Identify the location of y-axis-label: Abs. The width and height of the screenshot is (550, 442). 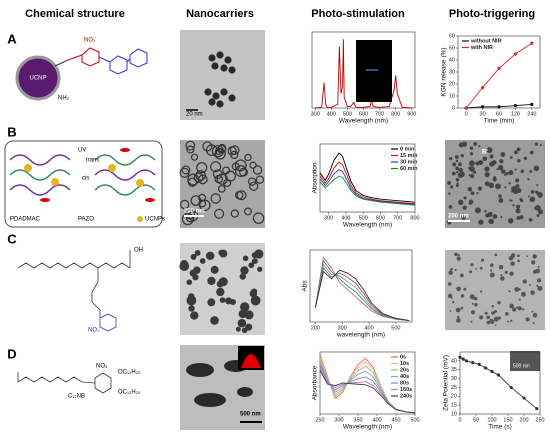
(305, 286).